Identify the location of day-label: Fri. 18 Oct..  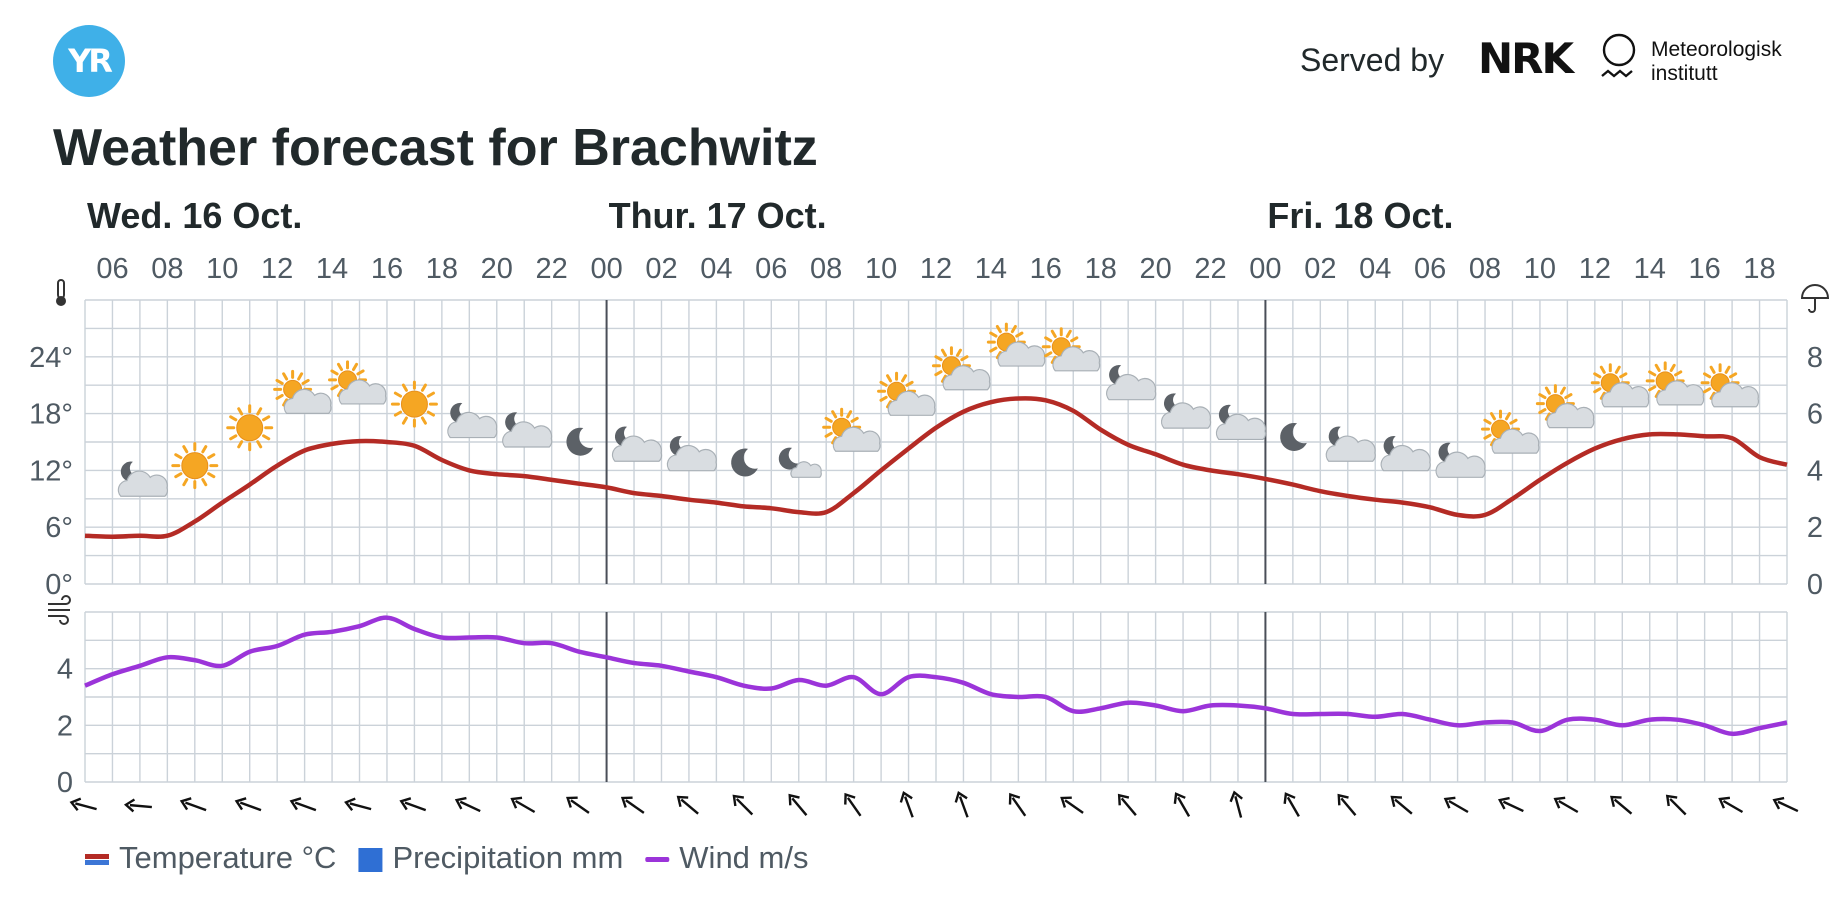
(1360, 215).